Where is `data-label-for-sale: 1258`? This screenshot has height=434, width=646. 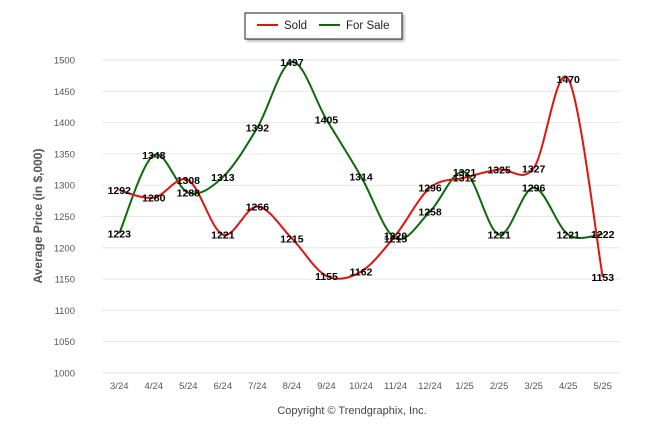 data-label-for-sale: 1258 is located at coordinates (430, 212).